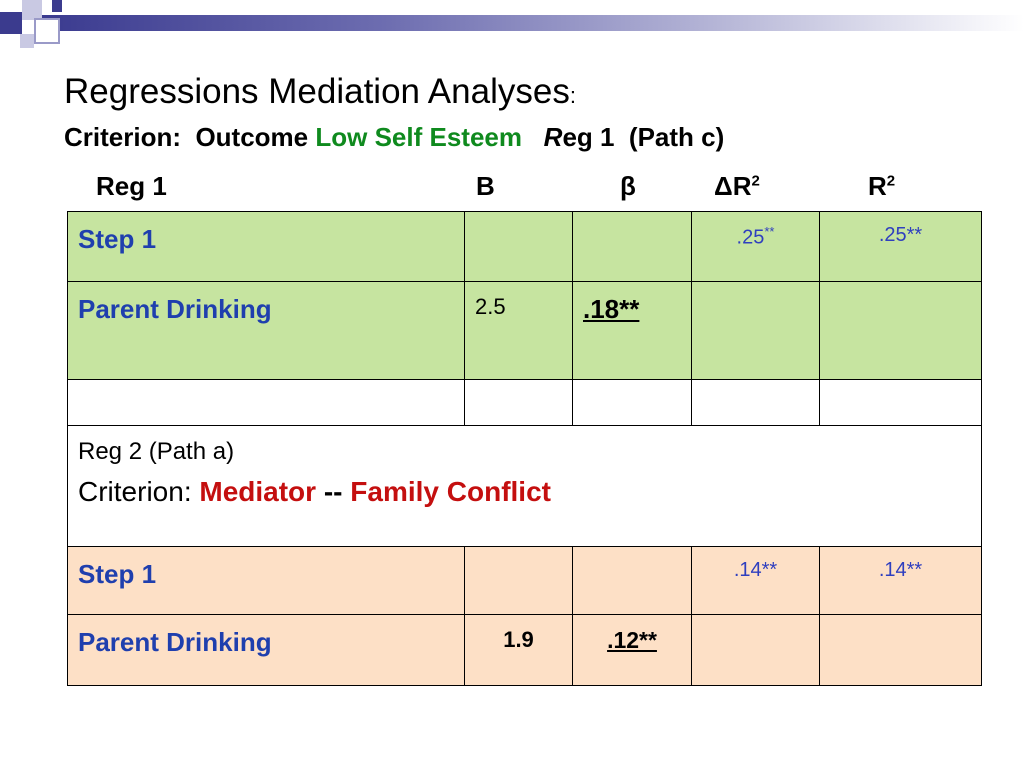 The width and height of the screenshot is (1024, 768). I want to click on cell-r2: .25**, so click(900, 246).